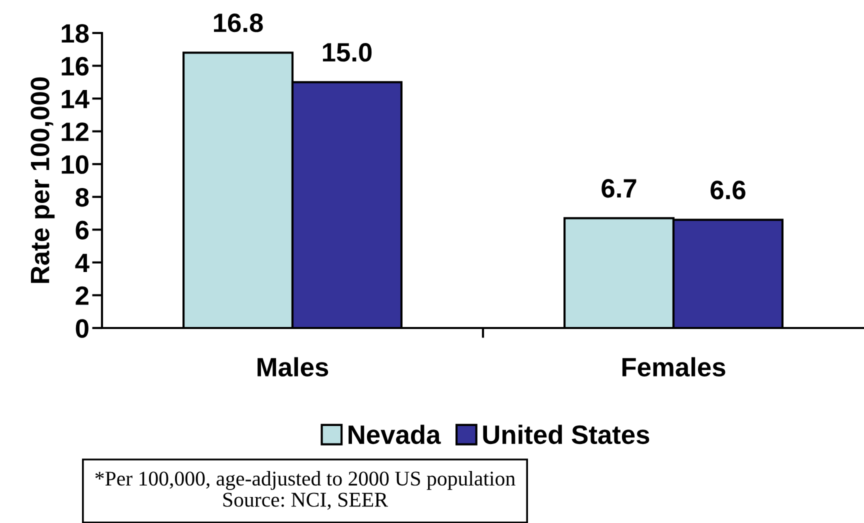 Image resolution: width=864 pixels, height=523 pixels. Describe the element at coordinates (75, 66) in the screenshot. I see `y-tick-label: 16` at that location.